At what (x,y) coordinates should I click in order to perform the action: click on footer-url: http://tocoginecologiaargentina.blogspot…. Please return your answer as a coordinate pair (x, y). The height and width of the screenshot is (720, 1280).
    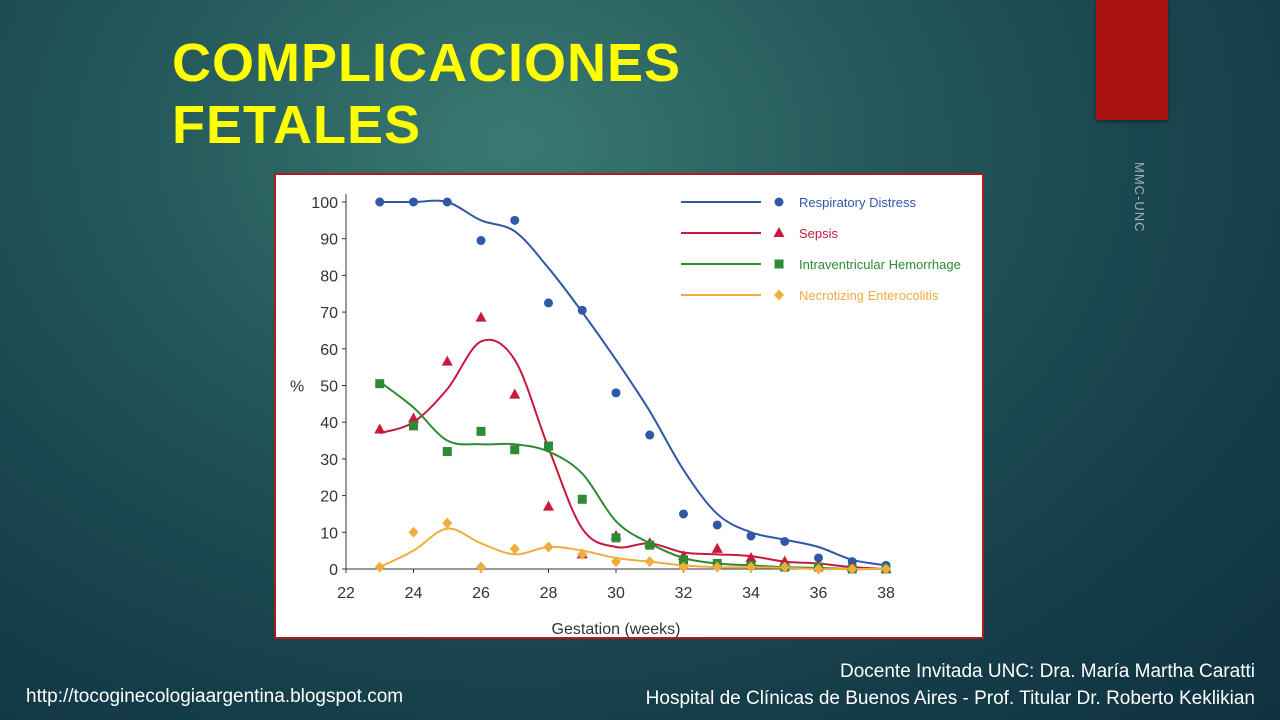
    Looking at the image, I should click on (215, 696).